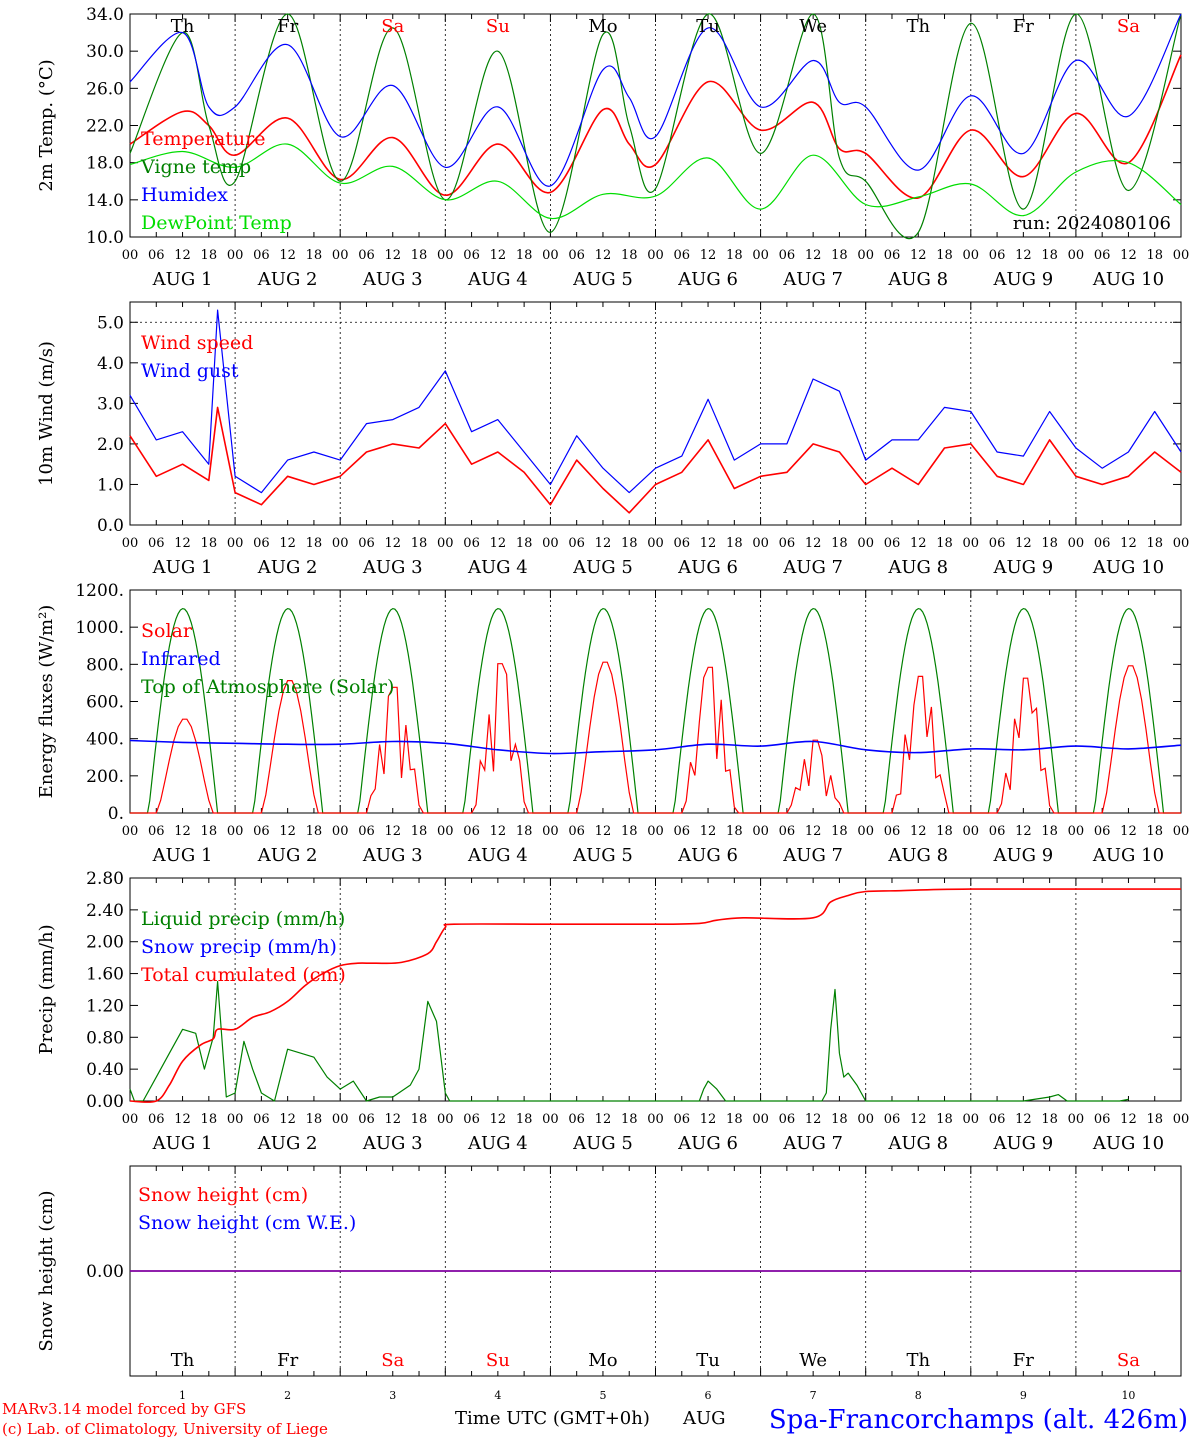 This screenshot has width=1194, height=1440. Describe the element at coordinates (110, 323) in the screenshot. I see `y-tick-label: 5.0` at that location.